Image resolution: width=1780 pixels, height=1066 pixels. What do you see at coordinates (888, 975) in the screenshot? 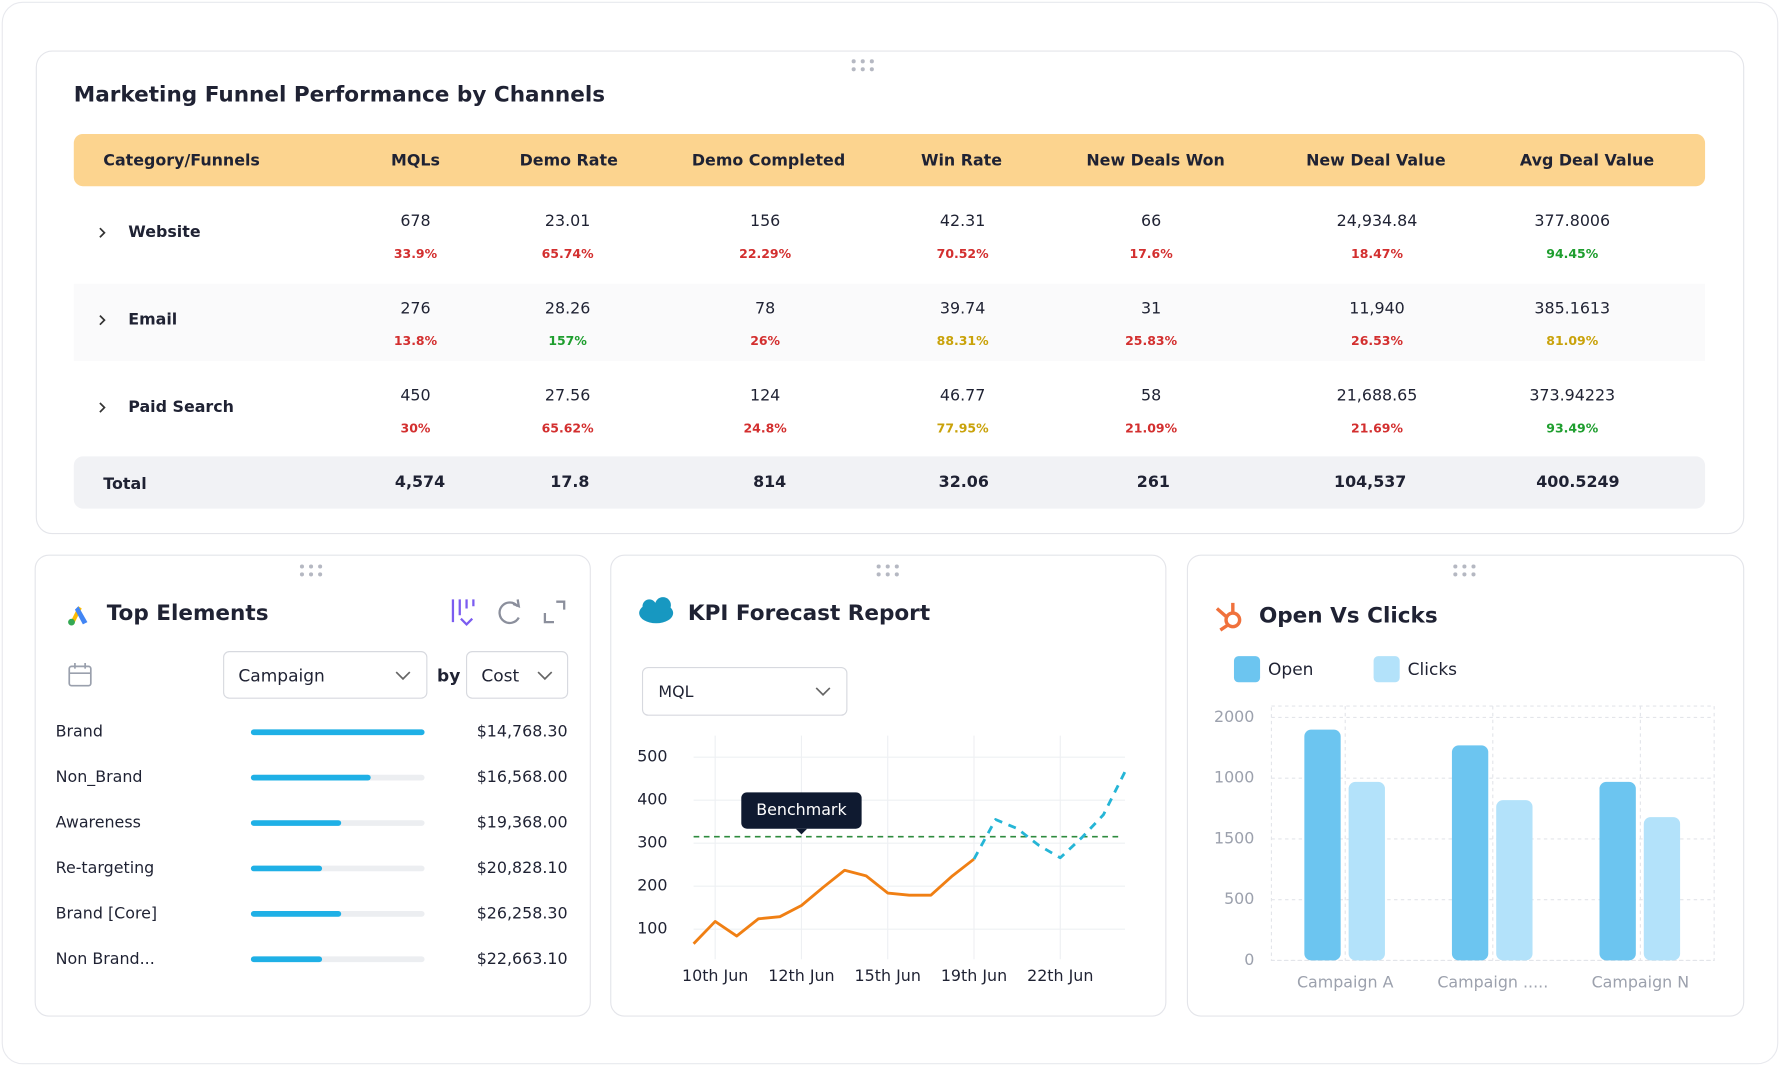
I see `x-tick-label: 15th Jun` at bounding box center [888, 975].